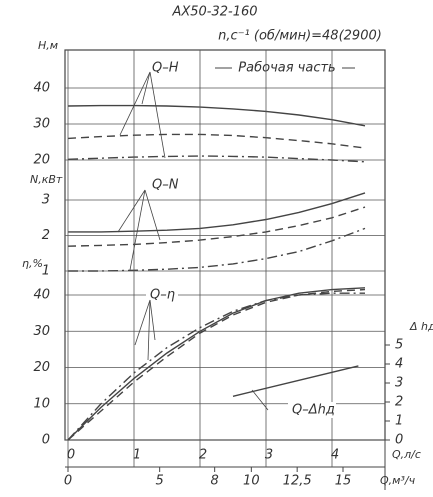 This screenshot has height=497, width=433. I want to click on x2-tick-label: 15, so click(343, 481).